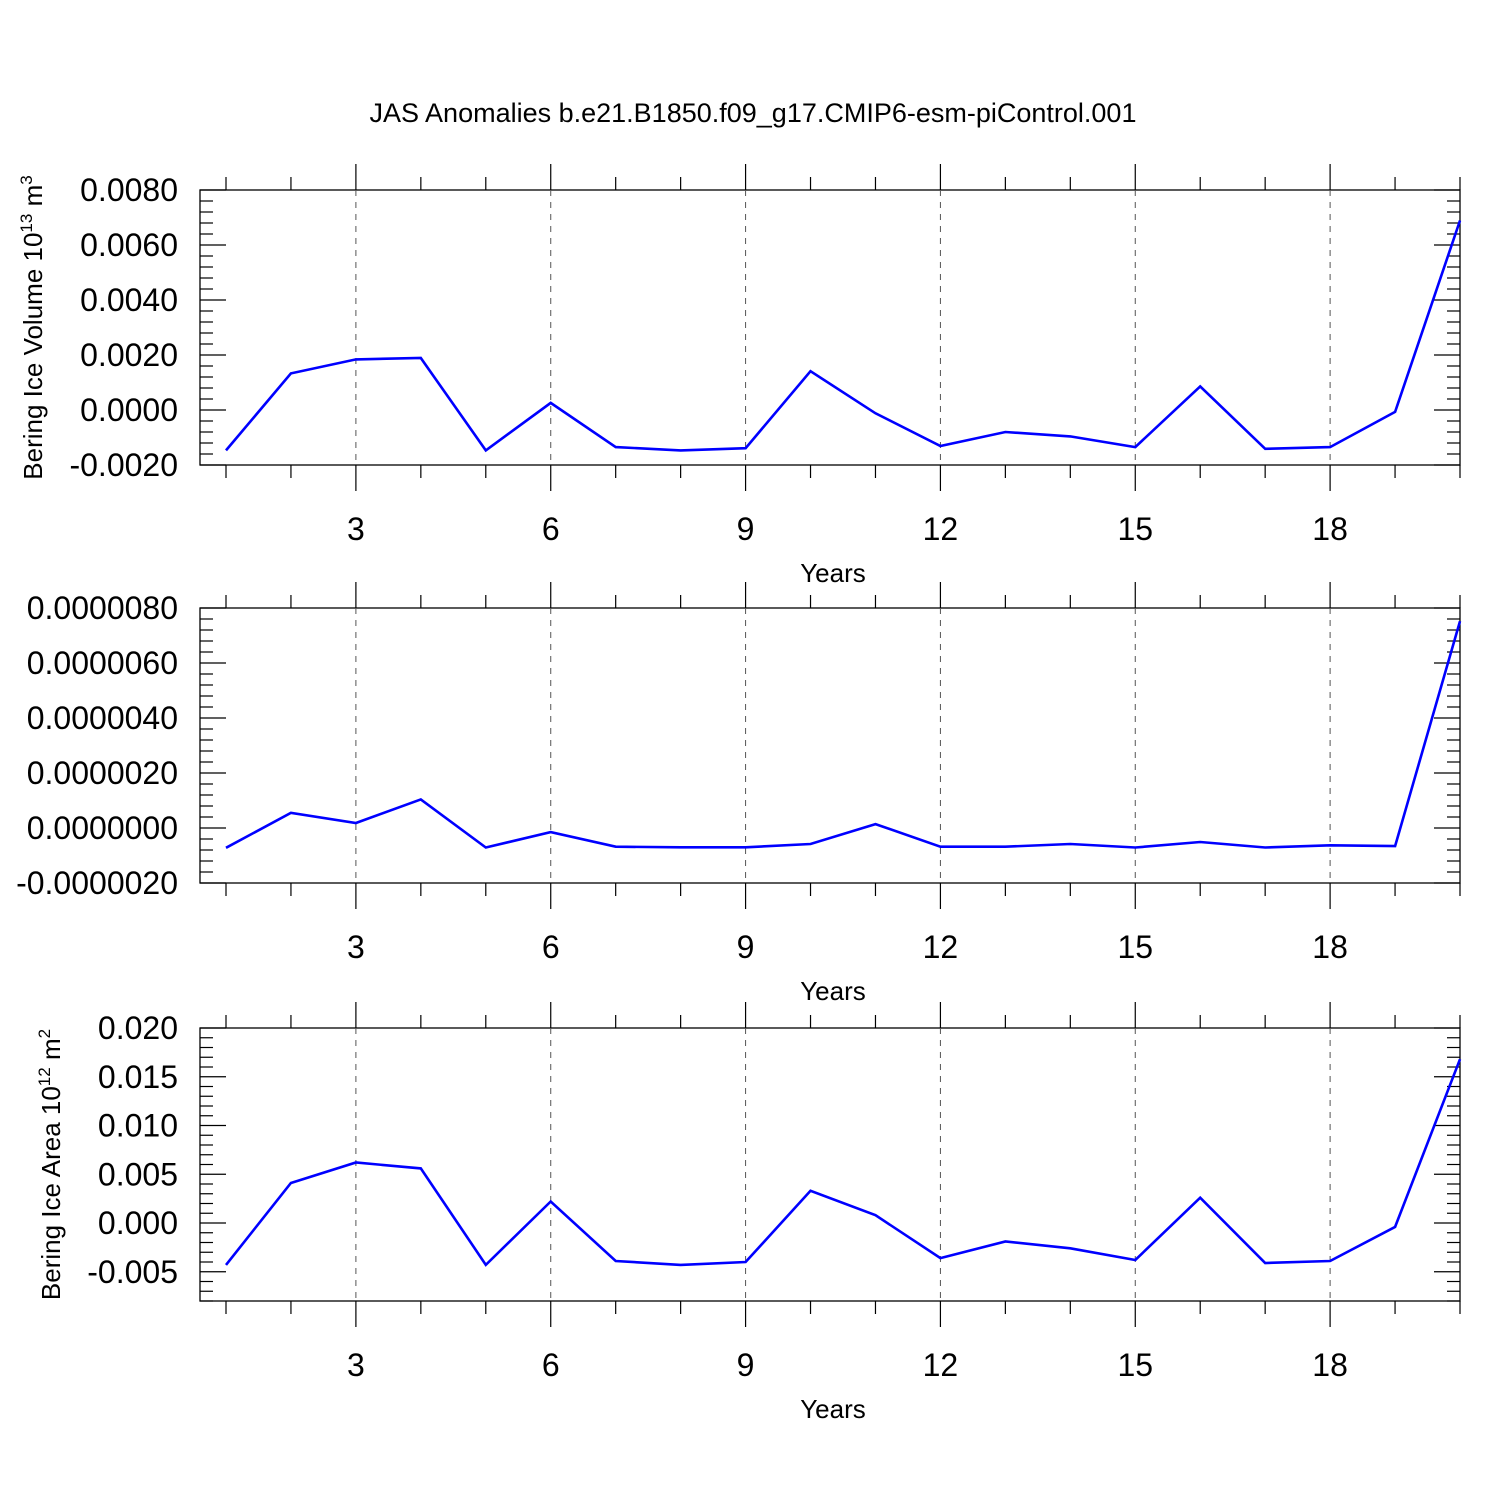 The height and width of the screenshot is (1500, 1500). I want to click on y-axis-title: Bering Ice Volume 1013 m3, so click(32, 327).